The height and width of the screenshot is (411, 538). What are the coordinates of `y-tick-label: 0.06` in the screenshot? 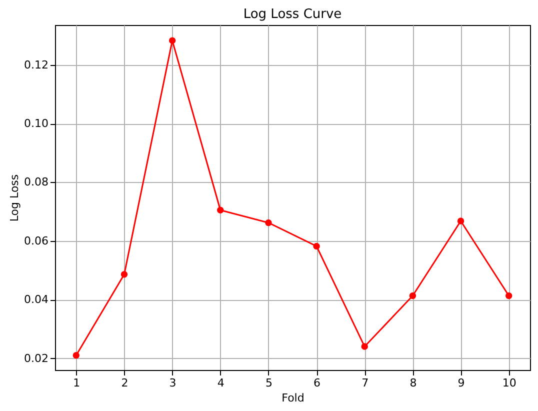 It's located at (36, 241).